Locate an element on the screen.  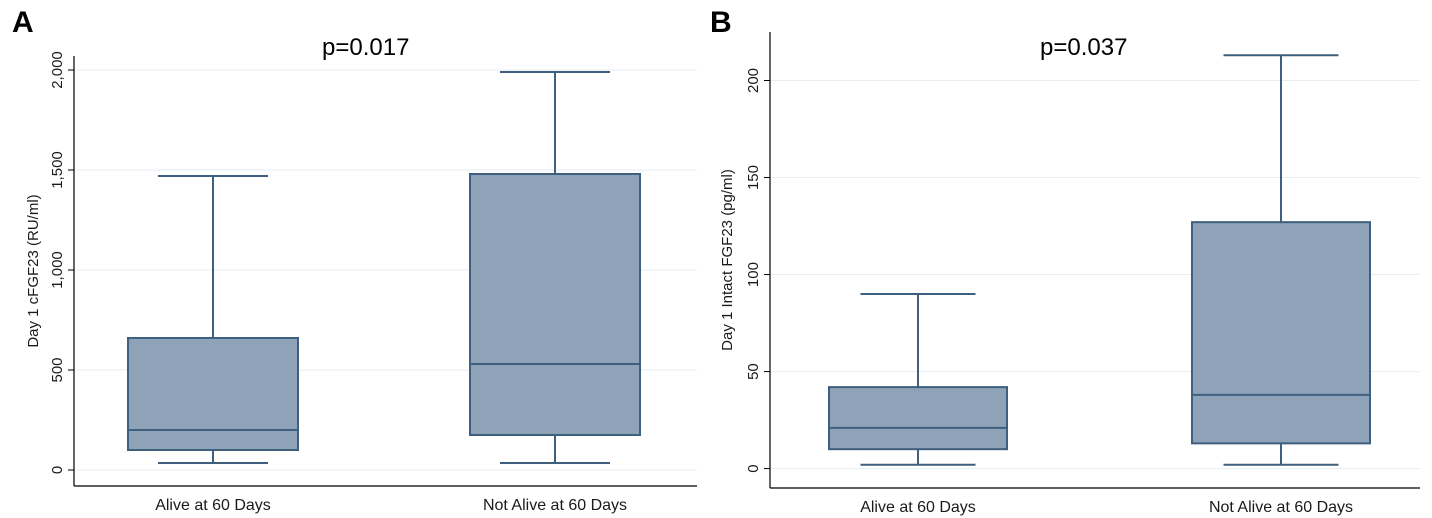
pvalue-a: p=0.017 is located at coordinates (366, 47).